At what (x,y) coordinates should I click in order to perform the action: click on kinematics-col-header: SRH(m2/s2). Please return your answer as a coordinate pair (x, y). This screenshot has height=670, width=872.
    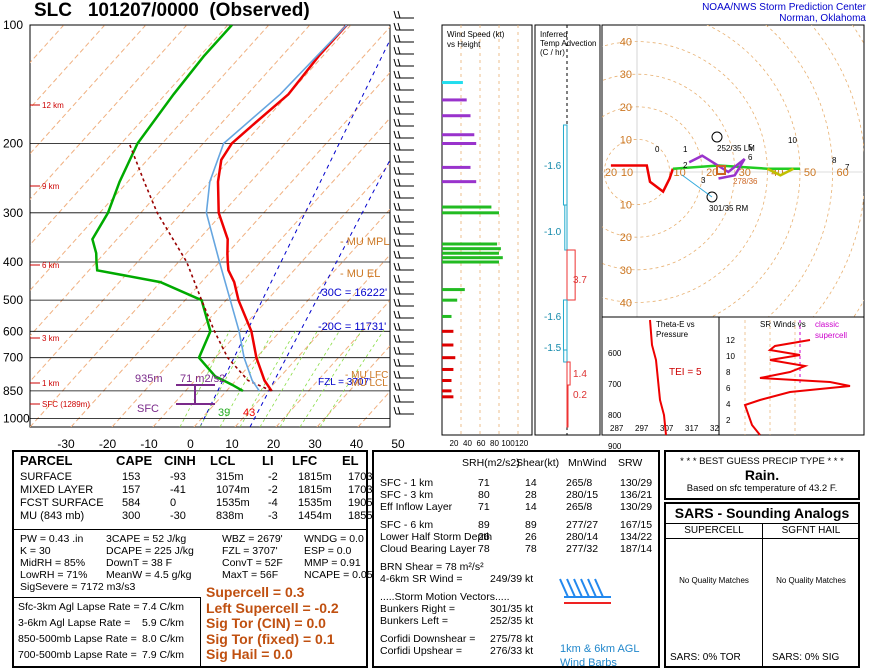
    Looking at the image, I should click on (491, 463).